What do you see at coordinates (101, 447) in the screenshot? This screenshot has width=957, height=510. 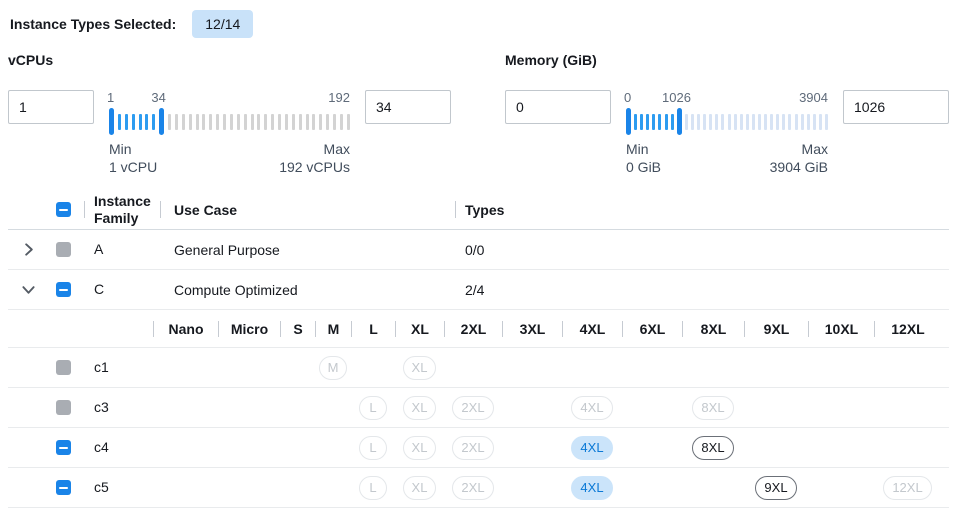 I see `instance-type-name: c4` at bounding box center [101, 447].